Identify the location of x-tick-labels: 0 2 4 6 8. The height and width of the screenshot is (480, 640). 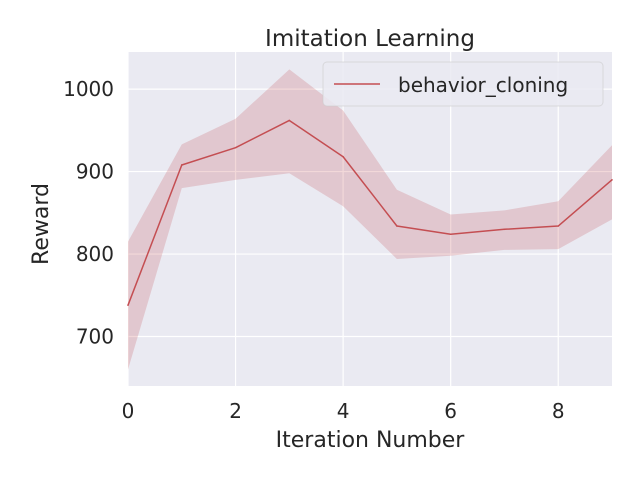
(343, 411).